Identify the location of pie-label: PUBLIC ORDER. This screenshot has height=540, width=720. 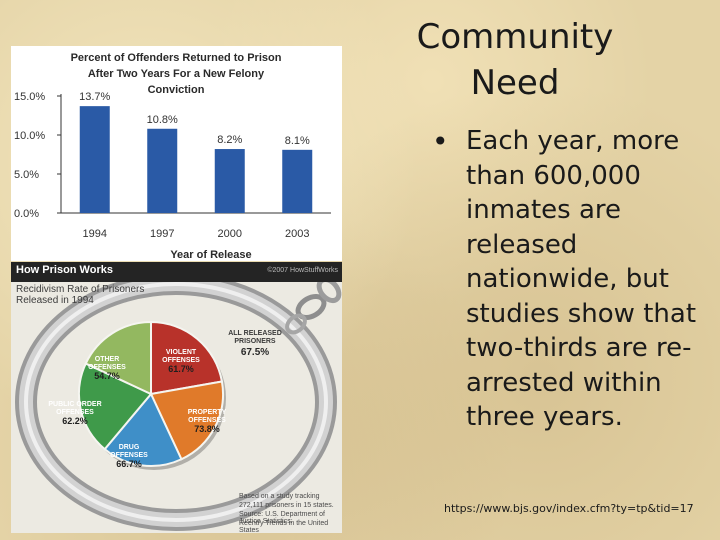
(74, 404).